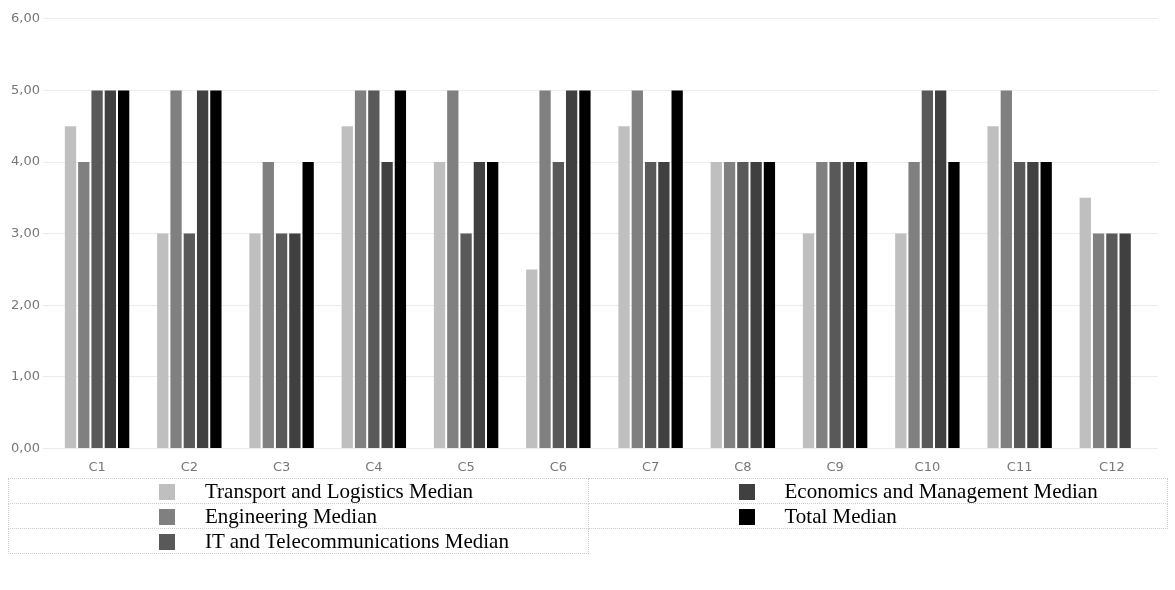 Image resolution: width=1175 pixels, height=590 pixels. What do you see at coordinates (1019, 466) in the screenshot?
I see `x-tick-label: C11` at bounding box center [1019, 466].